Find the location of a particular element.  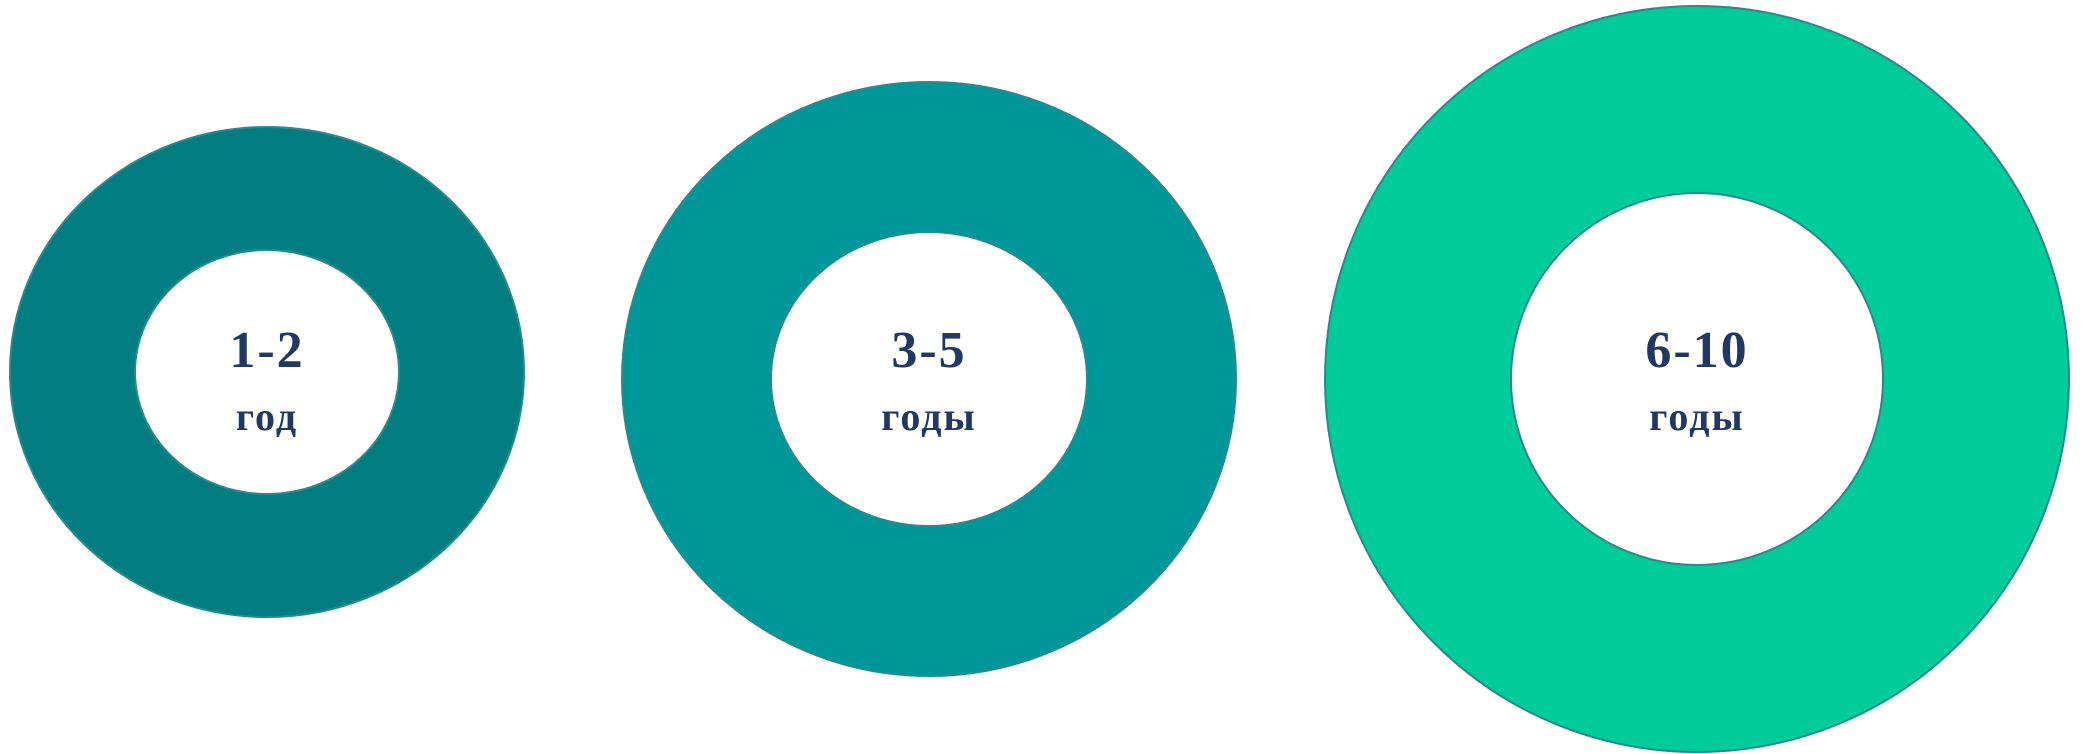

ring-3-unit: годы is located at coordinates (1697, 416).